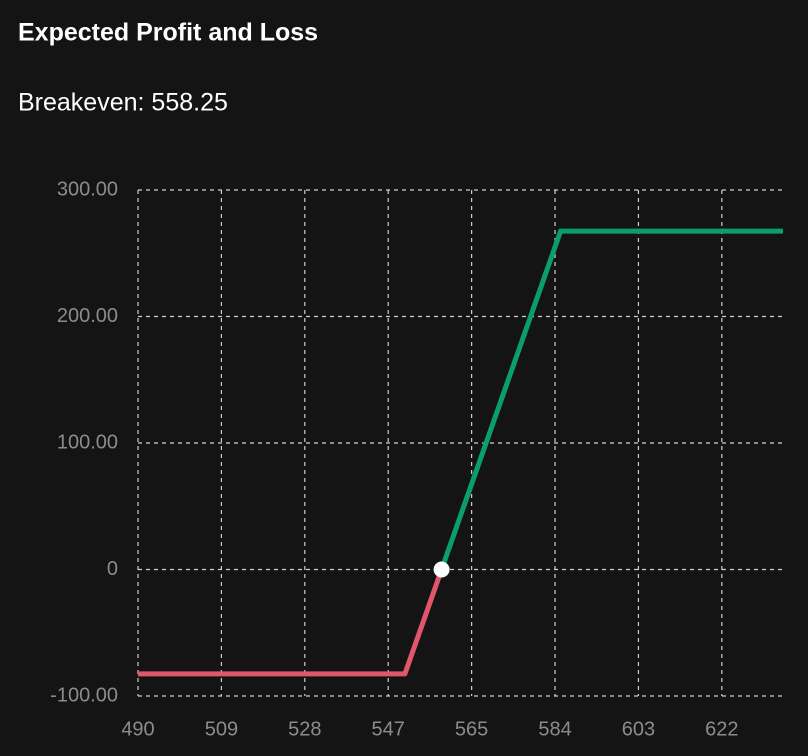 This screenshot has width=808, height=756. What do you see at coordinates (168, 33) in the screenshot?
I see `chart-title: Expected Profit and Loss` at bounding box center [168, 33].